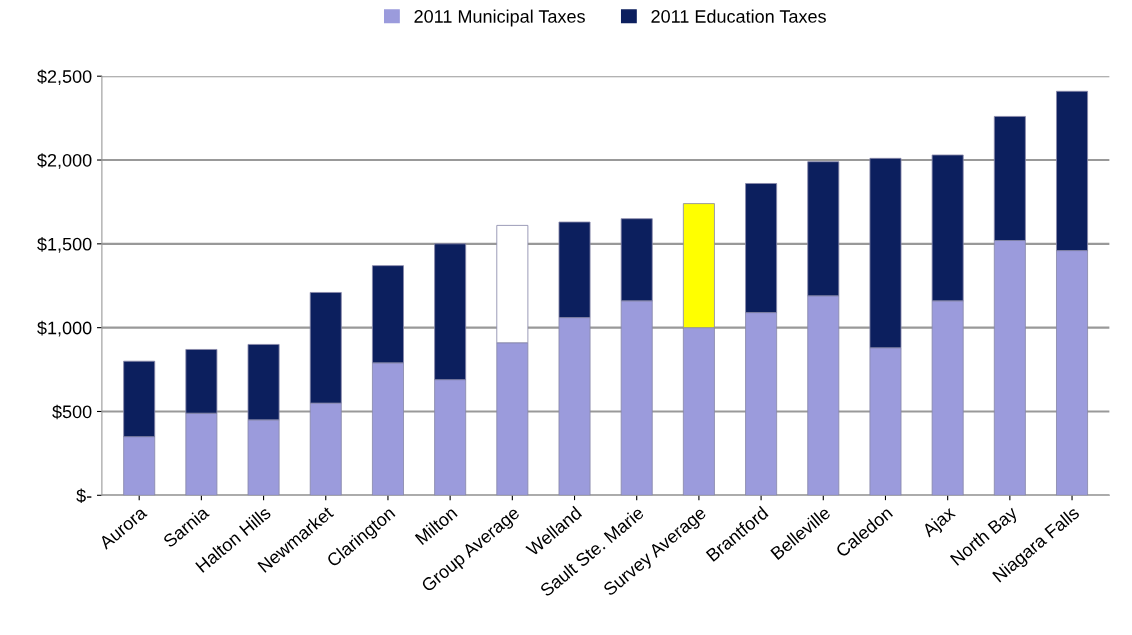  Describe the element at coordinates (64, 77) in the screenshot. I see `y-tick-label: $2,500` at that location.